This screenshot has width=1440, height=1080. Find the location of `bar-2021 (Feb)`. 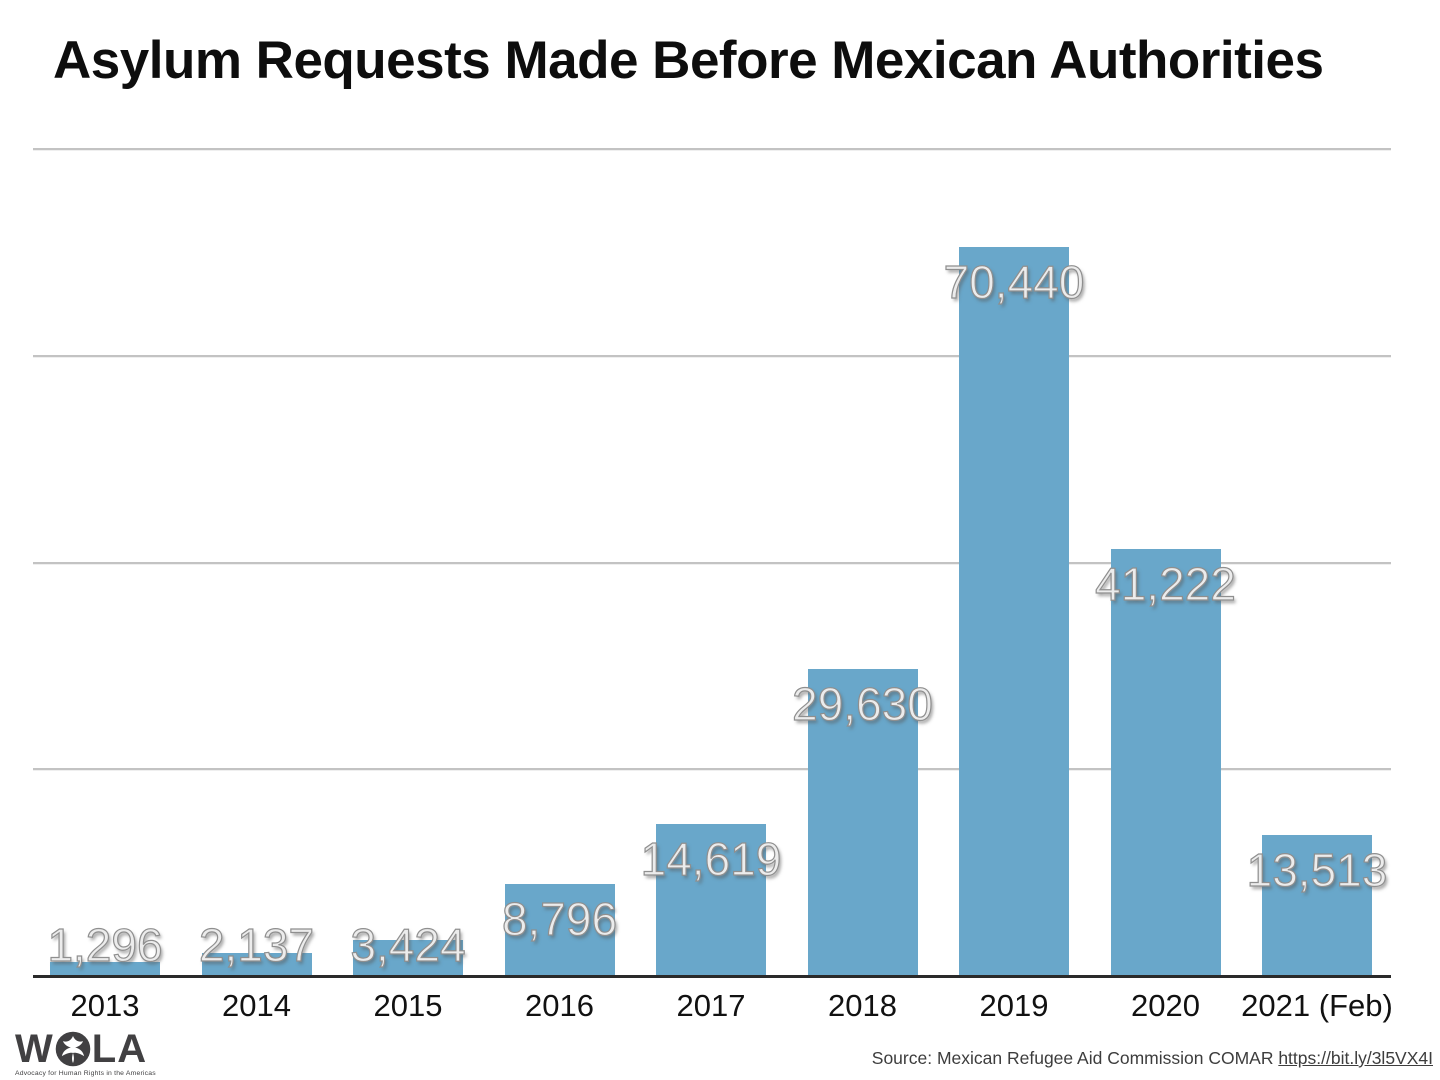

bar-2021 (Feb) is located at coordinates (1317, 905).